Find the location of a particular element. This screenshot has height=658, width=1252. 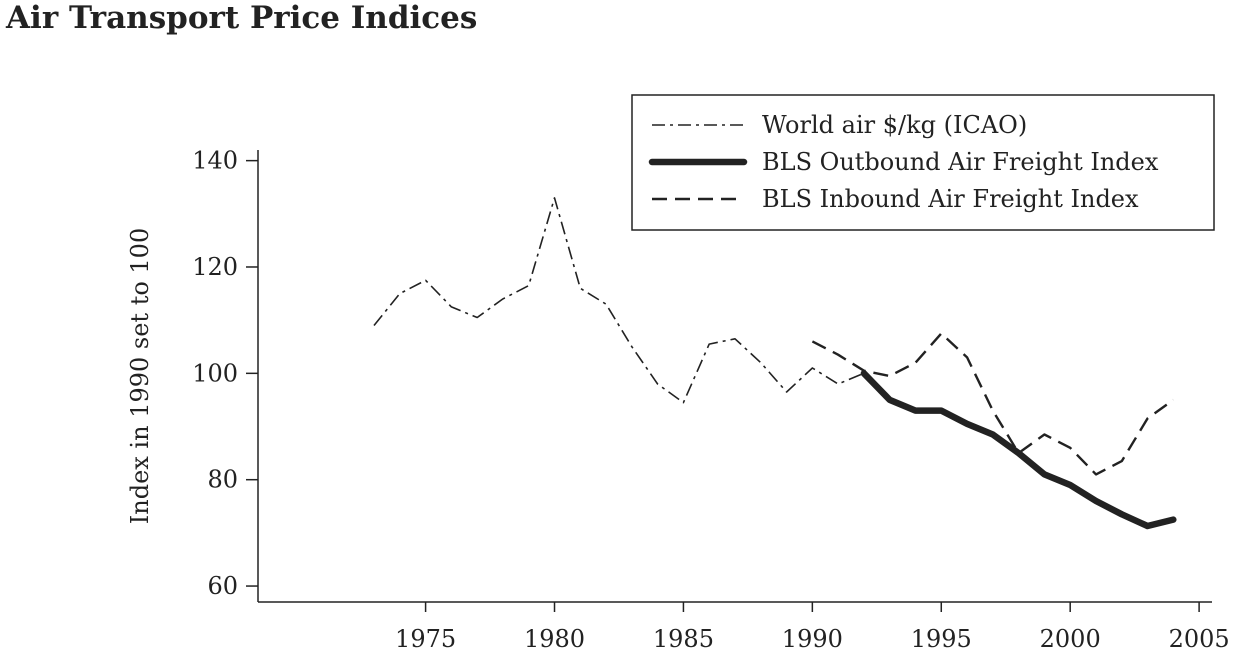

y-tick-label: 80 is located at coordinates (222, 480).